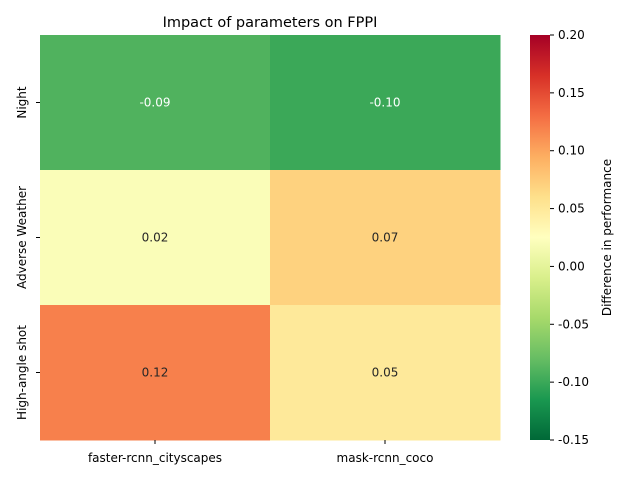 The image size is (640, 480). Describe the element at coordinates (607, 237) in the screenshot. I see `colorbar-label: Difference in performance` at that location.